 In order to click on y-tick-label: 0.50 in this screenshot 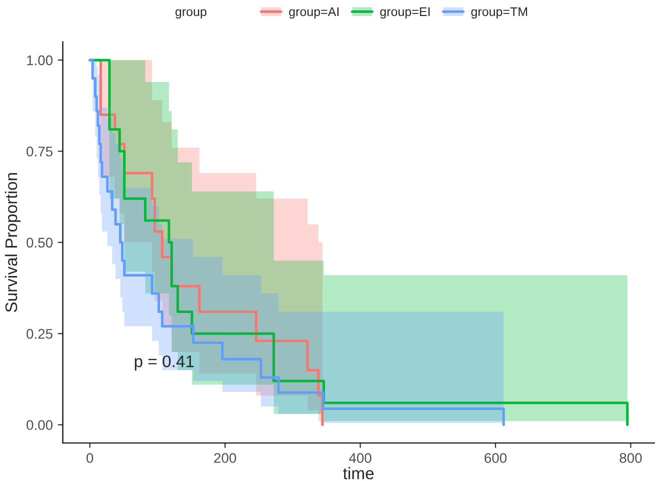, I will do `click(39, 243)`.